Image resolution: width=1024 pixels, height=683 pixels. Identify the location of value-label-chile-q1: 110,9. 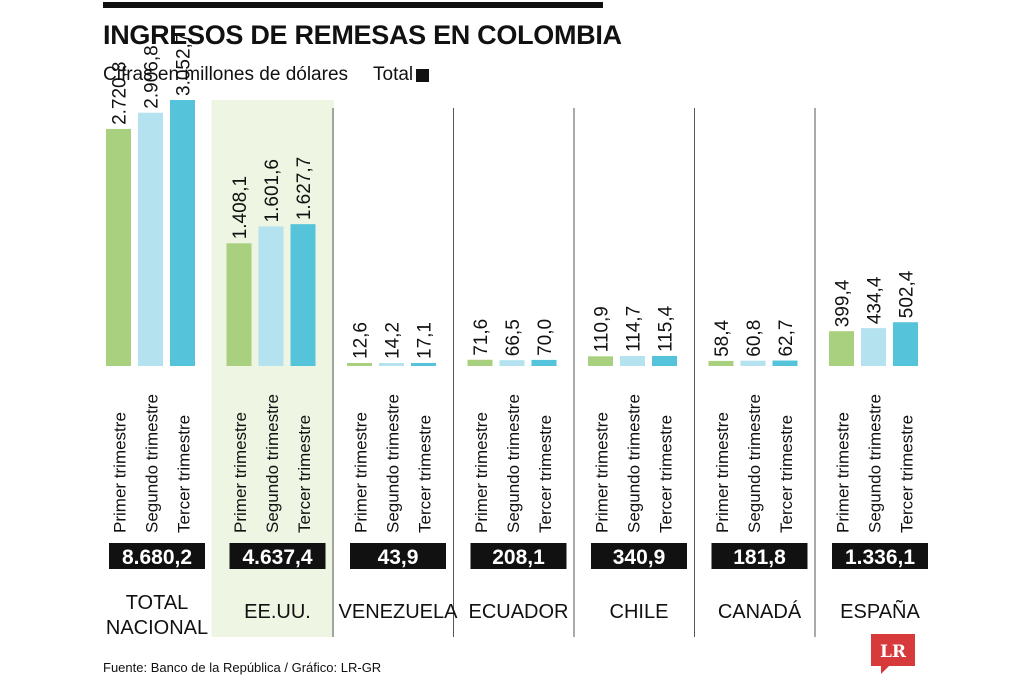
(602, 329).